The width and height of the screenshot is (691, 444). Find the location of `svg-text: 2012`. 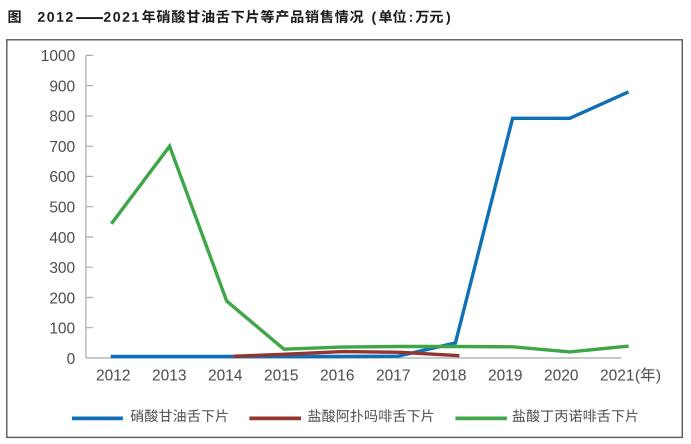

svg-text: 2012 is located at coordinates (113, 375).